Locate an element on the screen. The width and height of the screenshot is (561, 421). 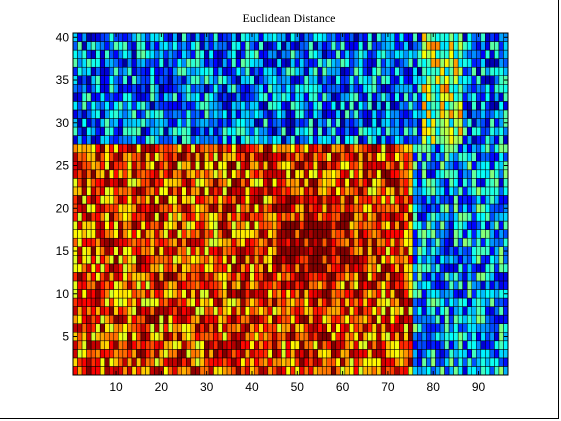
y-tick-label: 40 is located at coordinates (63, 37).